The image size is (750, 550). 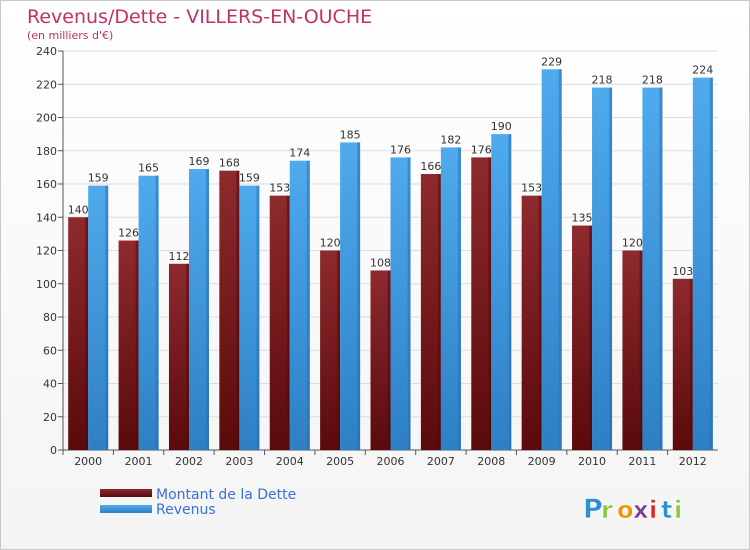 What do you see at coordinates (198, 161) in the screenshot?
I see `data-label-revenus: 169` at bounding box center [198, 161].